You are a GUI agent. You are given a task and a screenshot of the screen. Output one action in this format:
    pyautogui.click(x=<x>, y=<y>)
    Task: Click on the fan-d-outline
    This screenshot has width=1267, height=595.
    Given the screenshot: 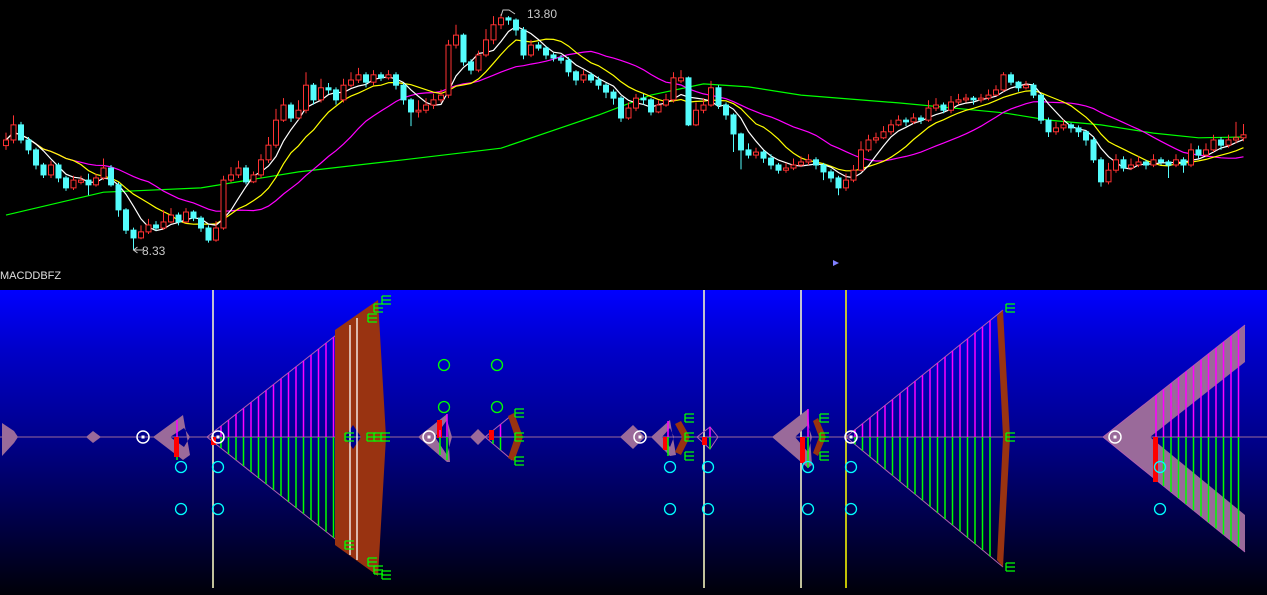 What is the action you would take?
    pyautogui.click(x=1174, y=438)
    